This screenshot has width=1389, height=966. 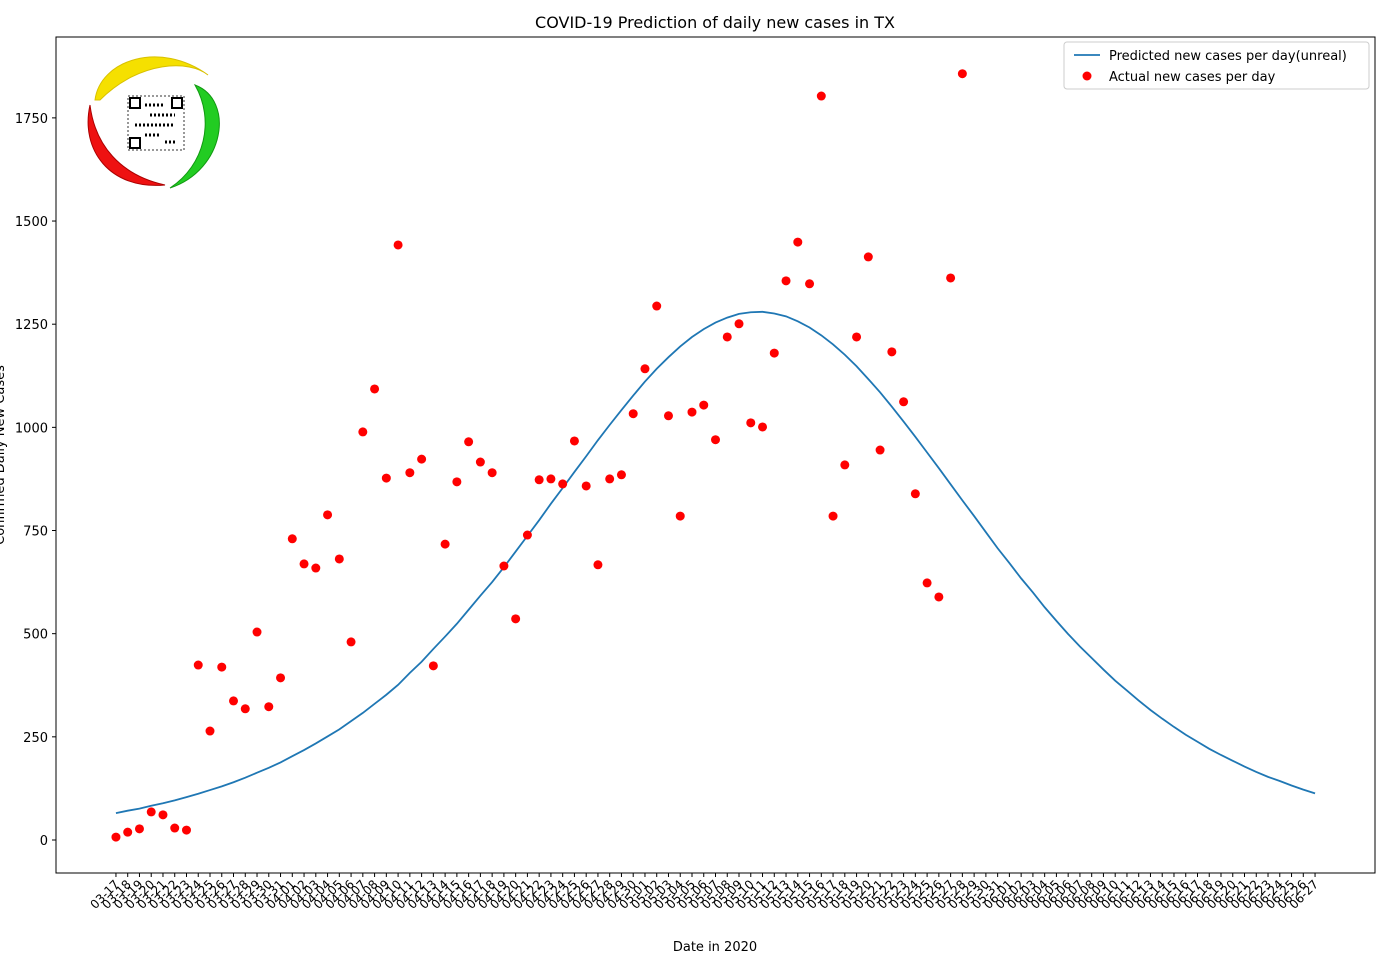 What do you see at coordinates (153, 122) in the screenshot?
I see `logo` at bounding box center [153, 122].